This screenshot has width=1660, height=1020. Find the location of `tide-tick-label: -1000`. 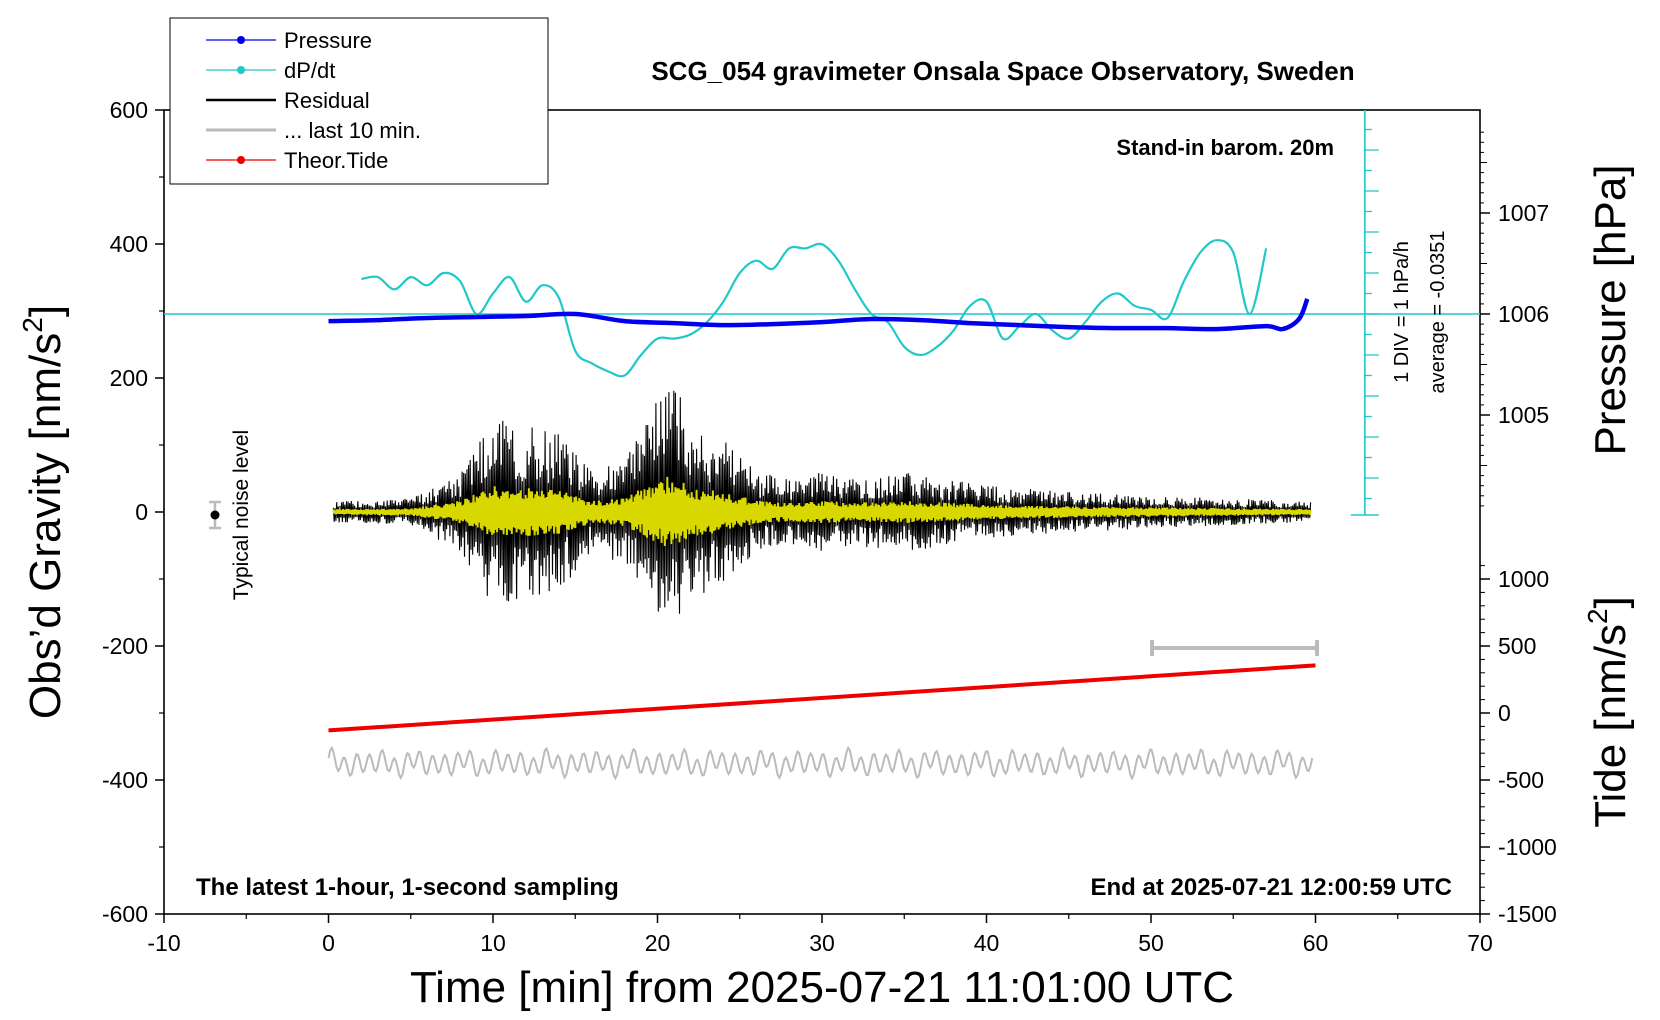

tide-tick-label: -1000 is located at coordinates (1527, 847).